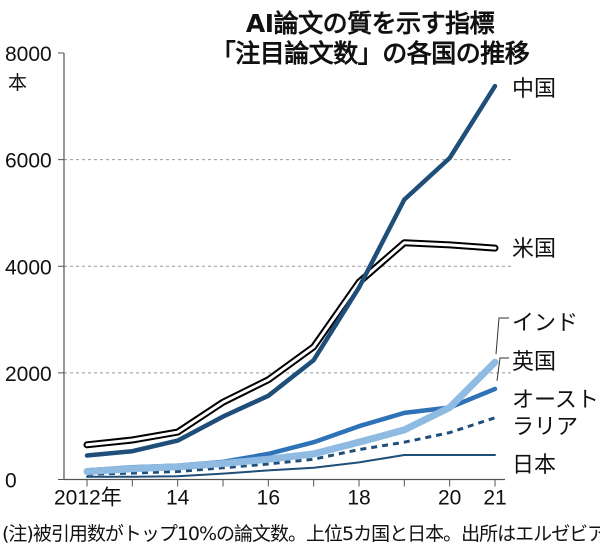 The width and height of the screenshot is (600, 554). Describe the element at coordinates (28, 374) in the screenshot. I see `y-tick-label: 2000` at that location.